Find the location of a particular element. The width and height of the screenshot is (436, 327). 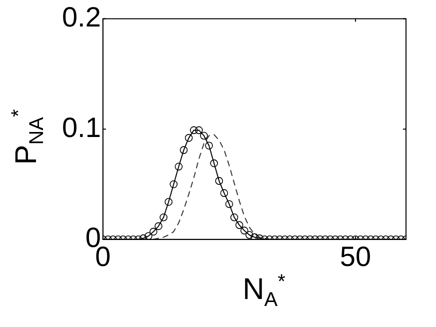

x-tick-label: 50 is located at coordinates (356, 256).